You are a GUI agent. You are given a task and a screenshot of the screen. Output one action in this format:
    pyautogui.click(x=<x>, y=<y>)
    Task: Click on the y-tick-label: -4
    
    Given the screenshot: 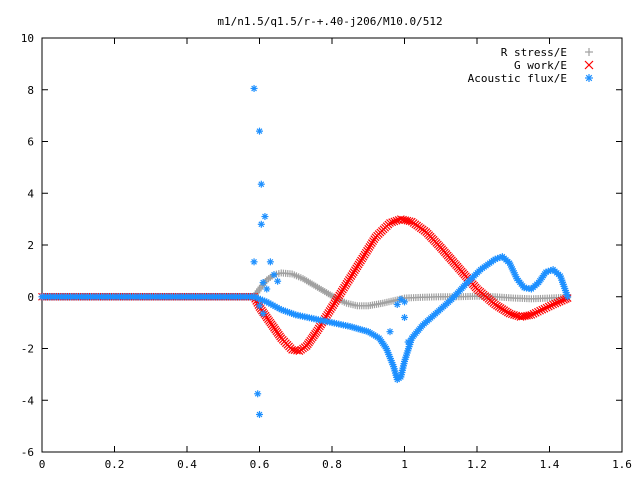 What is the action you would take?
    pyautogui.click(x=28, y=400)
    